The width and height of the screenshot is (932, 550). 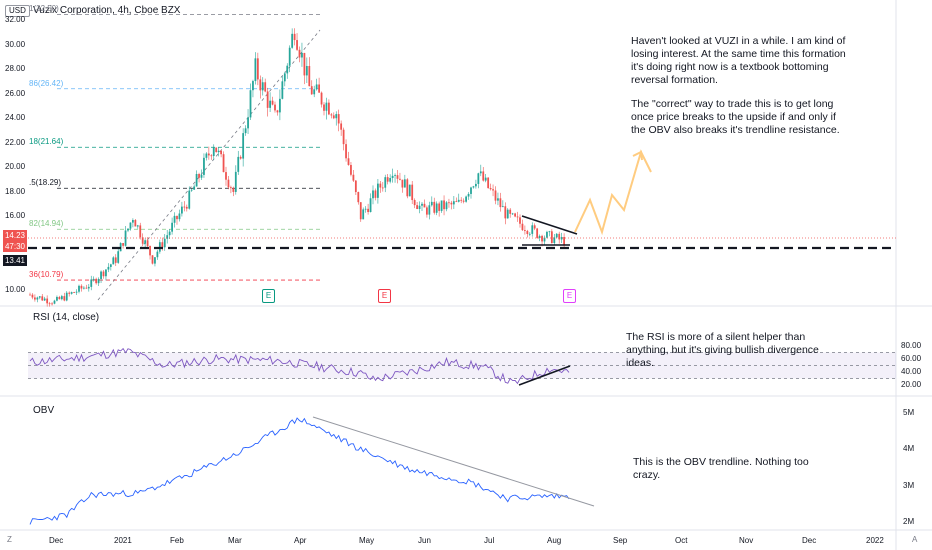 What do you see at coordinates (549, 225) in the screenshot?
I see `triangle-upper-line` at bounding box center [549, 225].